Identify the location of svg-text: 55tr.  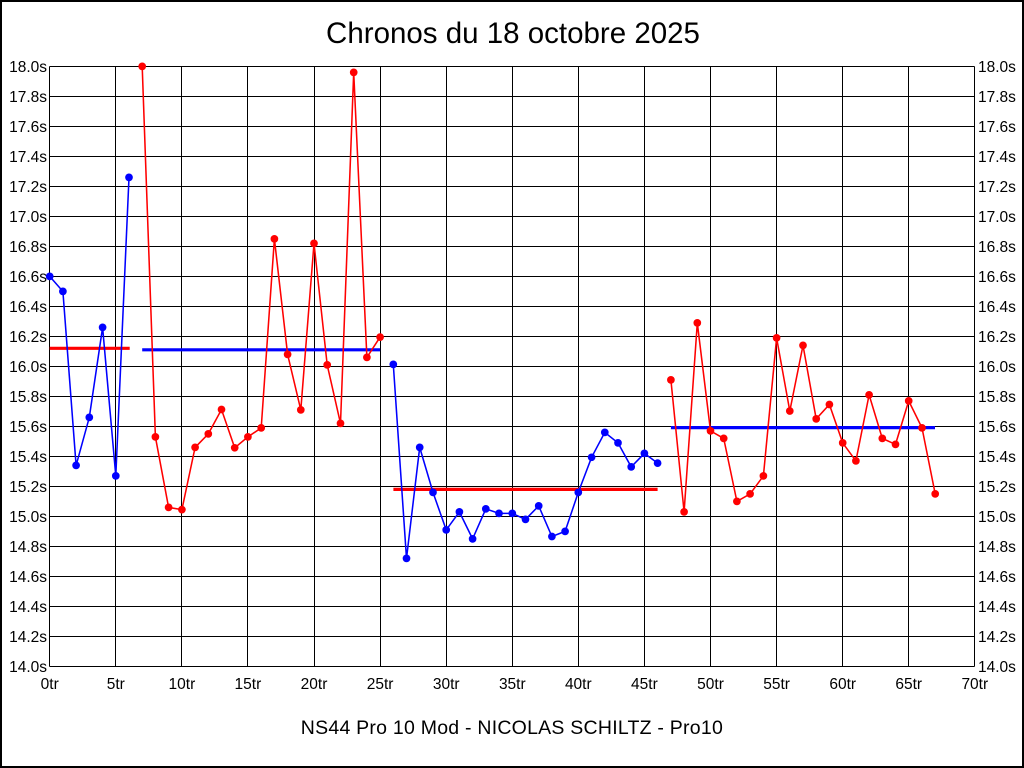
(776, 684).